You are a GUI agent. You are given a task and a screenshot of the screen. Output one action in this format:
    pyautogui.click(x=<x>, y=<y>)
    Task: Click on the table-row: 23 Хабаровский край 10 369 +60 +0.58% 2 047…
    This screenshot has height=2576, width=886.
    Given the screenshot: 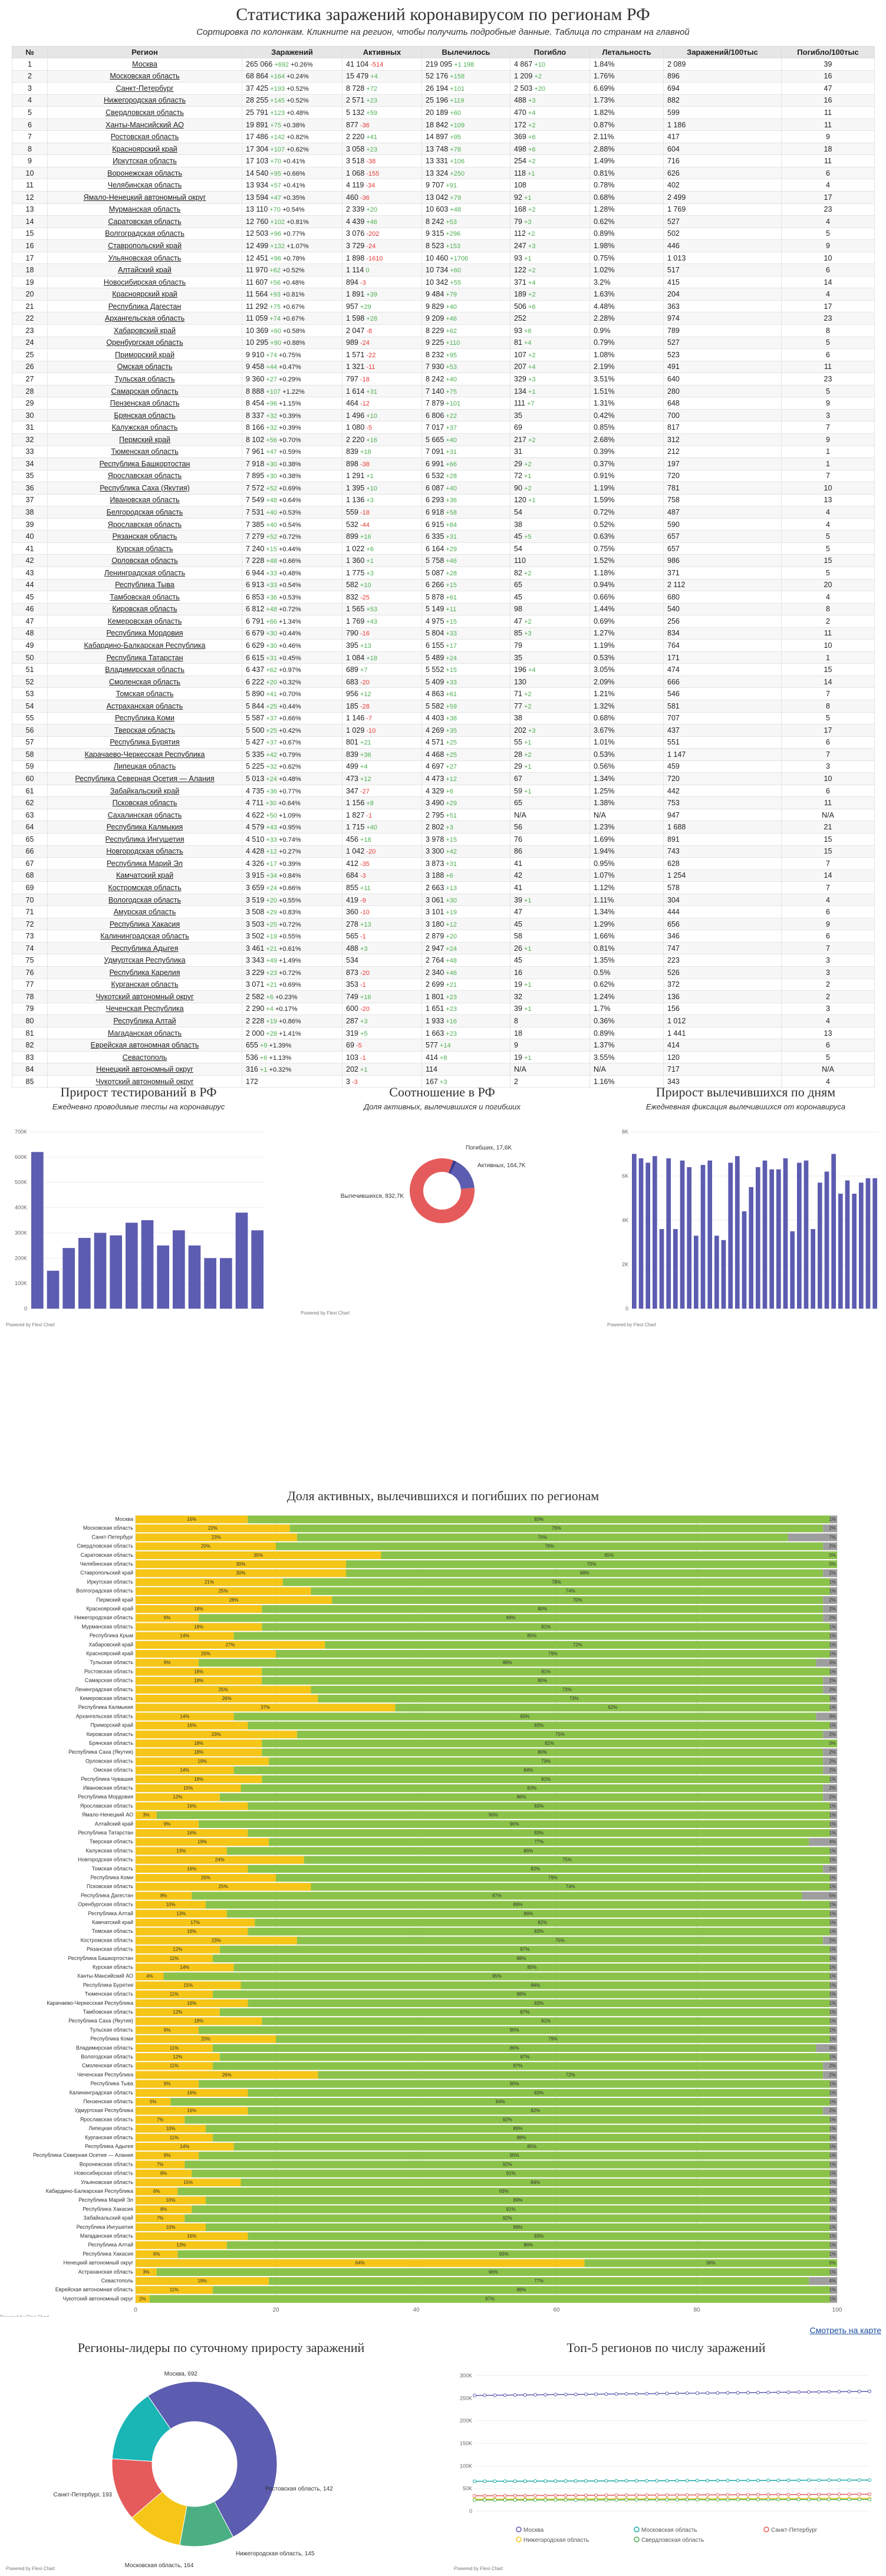 What is the action you would take?
    pyautogui.click(x=444, y=330)
    